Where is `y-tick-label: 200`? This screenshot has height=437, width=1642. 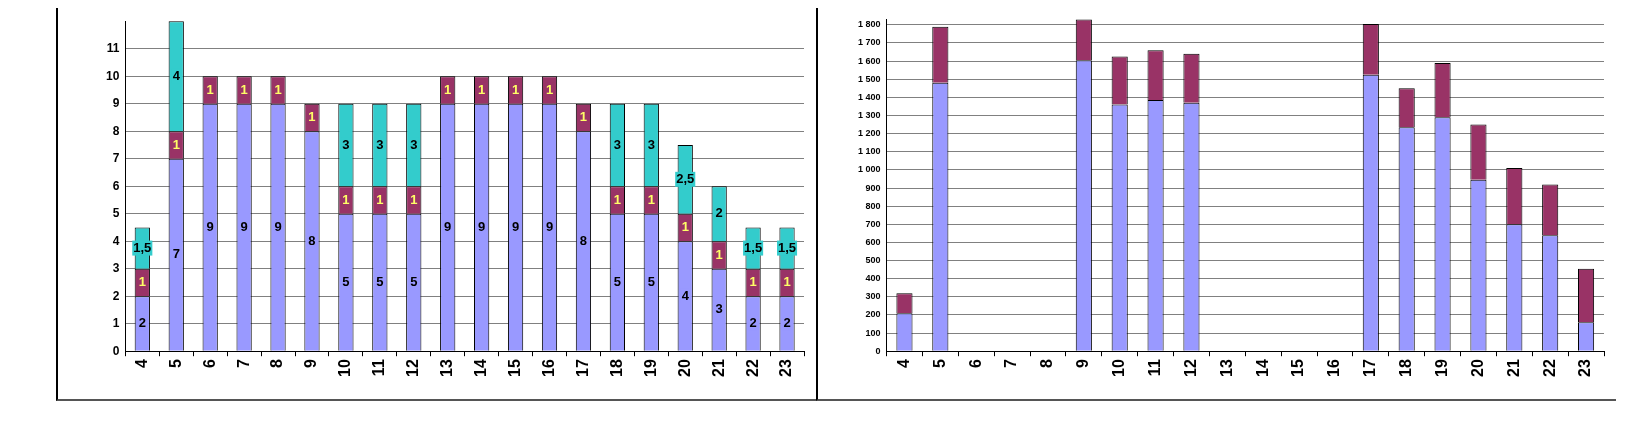 y-tick-label: 200 is located at coordinates (873, 314).